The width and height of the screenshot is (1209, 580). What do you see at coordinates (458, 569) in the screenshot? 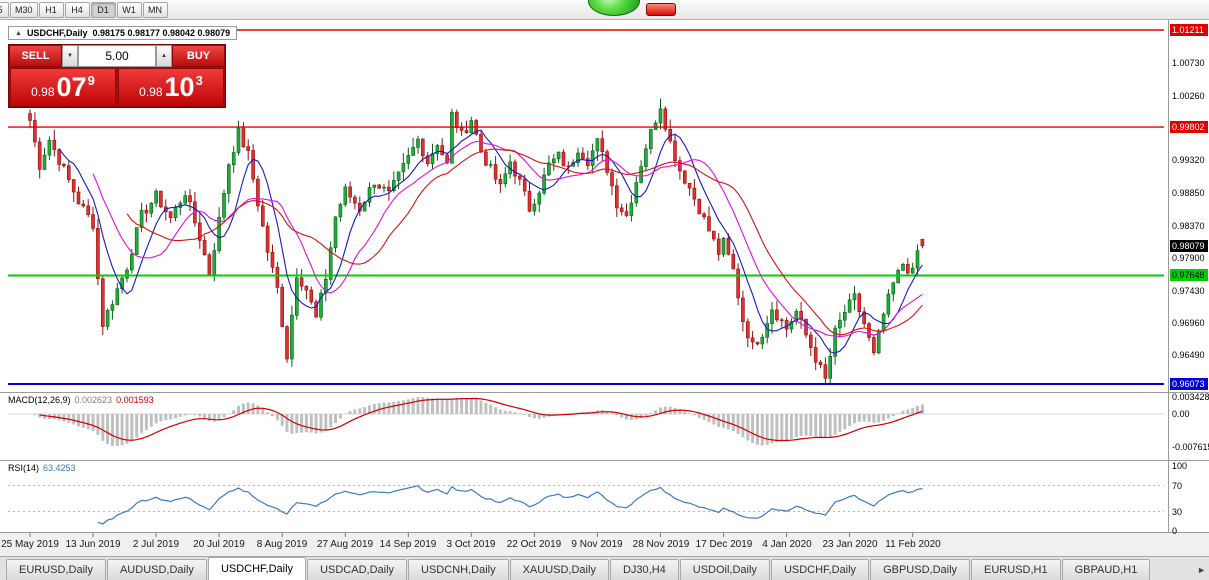
I see `chart-tab-usdcnh-daily: USDCNH,Daily` at bounding box center [458, 569].